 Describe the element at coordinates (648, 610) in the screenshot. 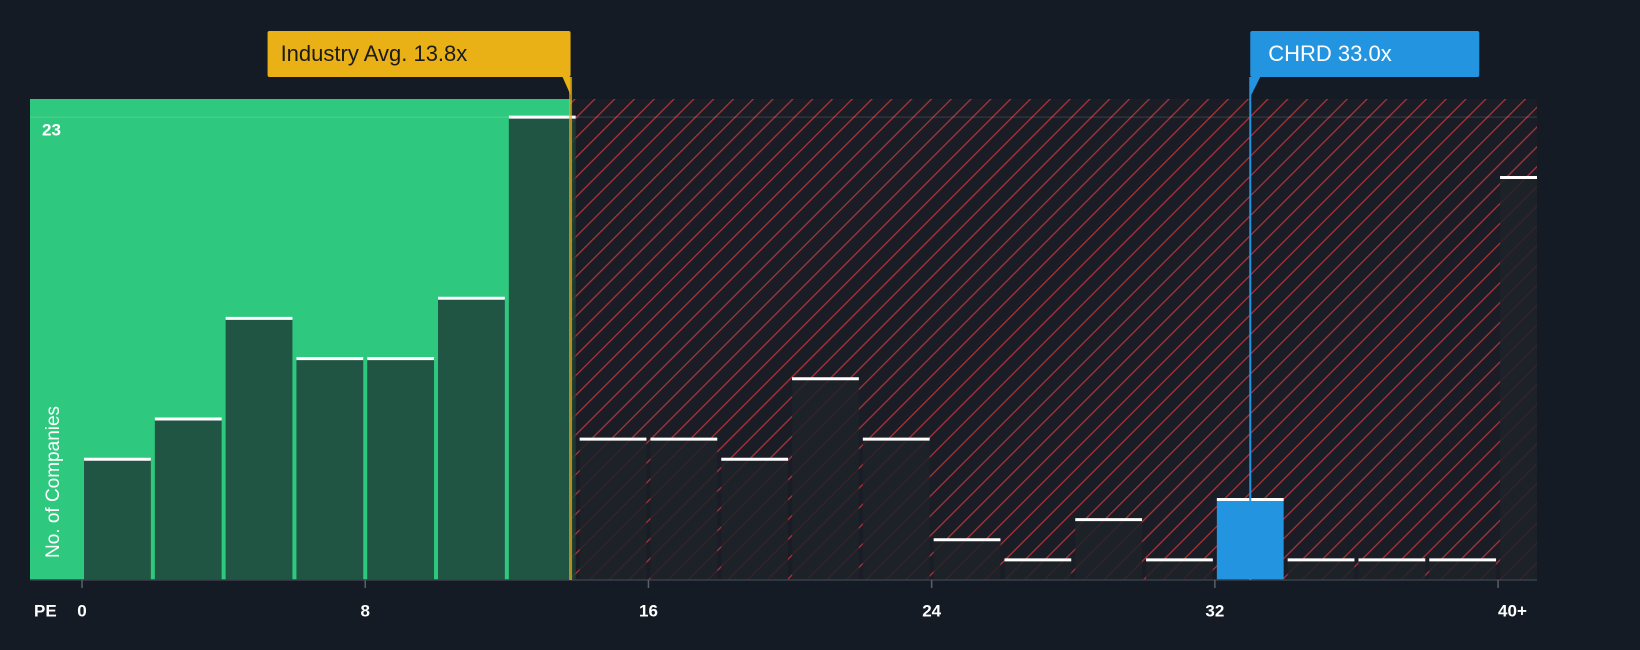

I see `x-tick-label: 16` at that location.